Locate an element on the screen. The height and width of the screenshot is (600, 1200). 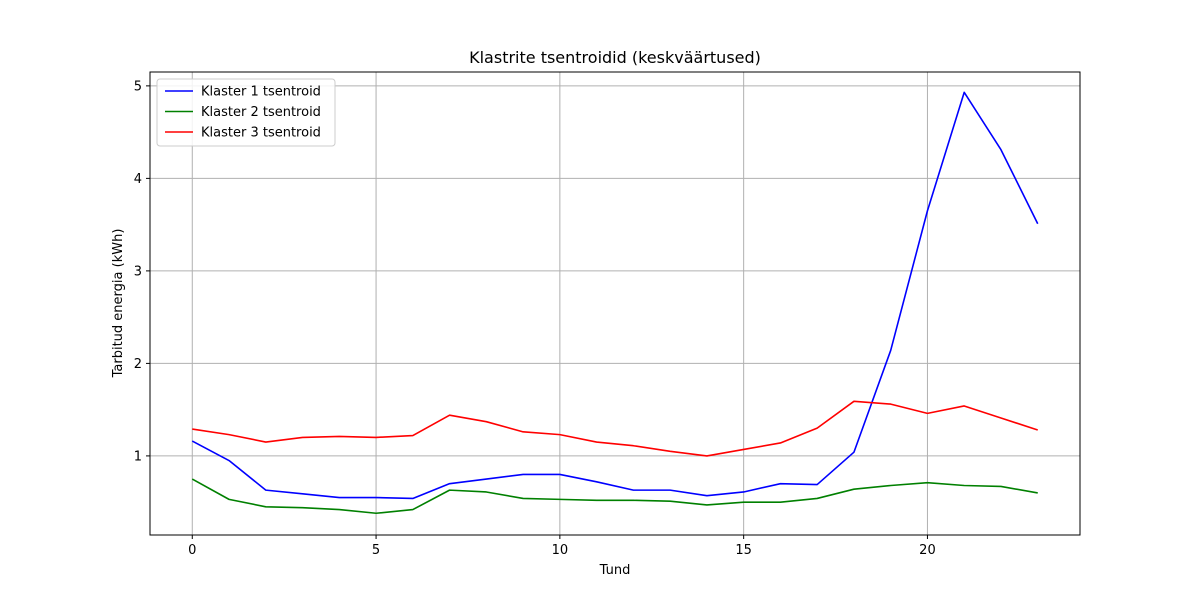
legend-label-klaster-3: Klaster 3 tsentroid is located at coordinates (261, 133).